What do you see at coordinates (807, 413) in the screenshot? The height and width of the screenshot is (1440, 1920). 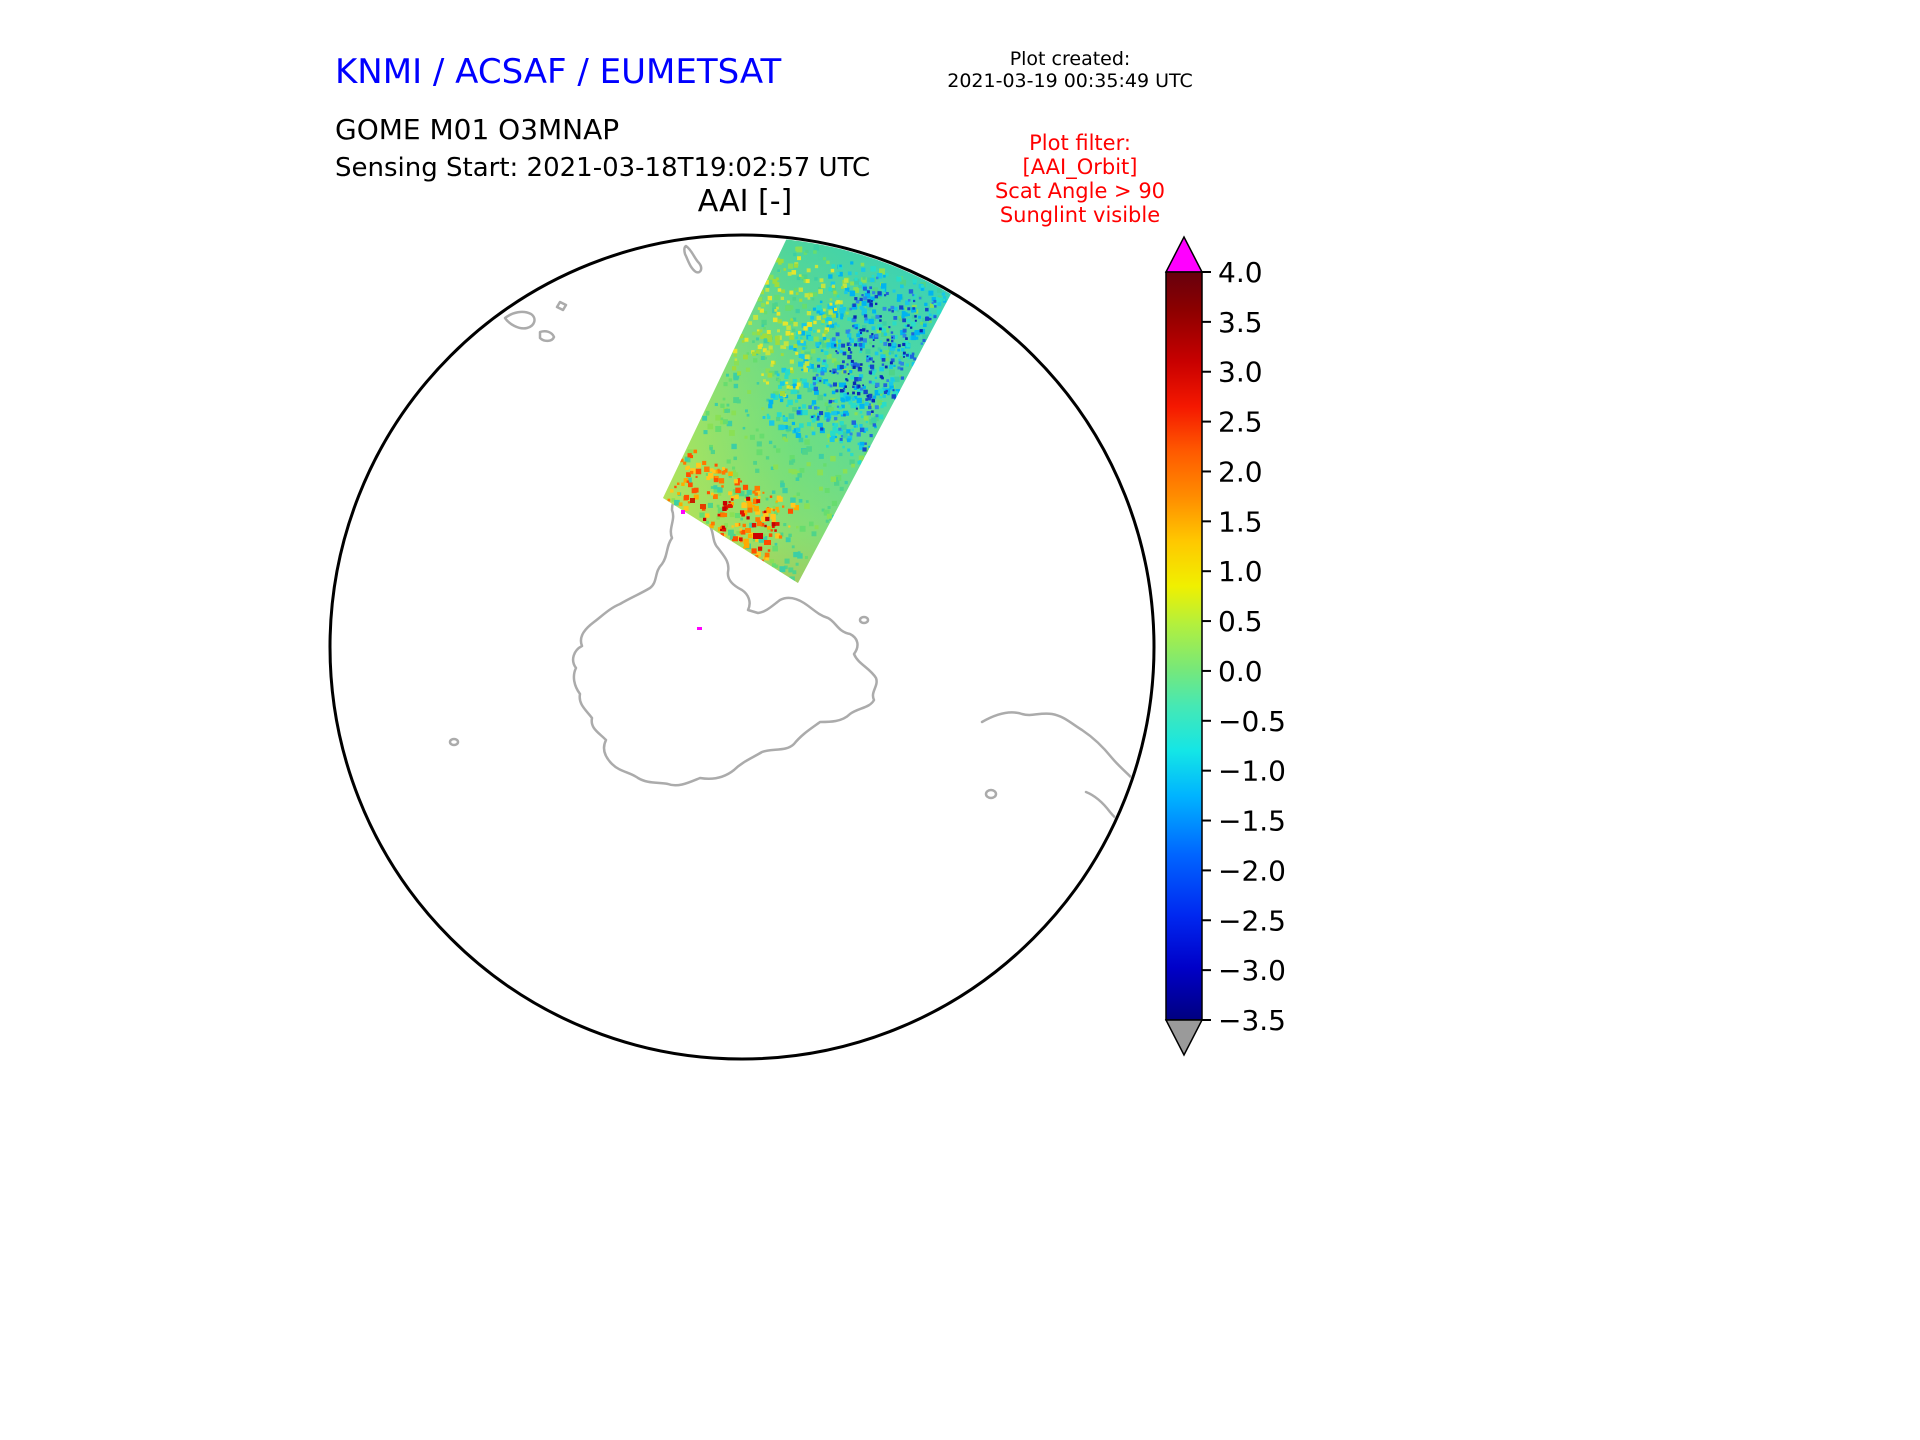 I see `swath-speckle-pixels` at bounding box center [807, 413].